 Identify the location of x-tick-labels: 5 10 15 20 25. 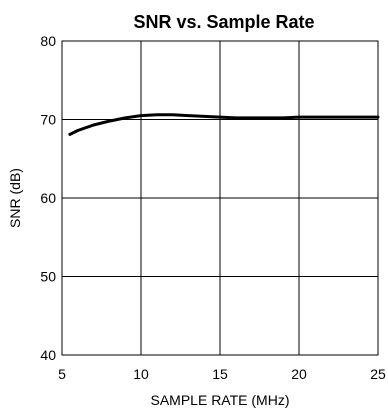
(222, 374).